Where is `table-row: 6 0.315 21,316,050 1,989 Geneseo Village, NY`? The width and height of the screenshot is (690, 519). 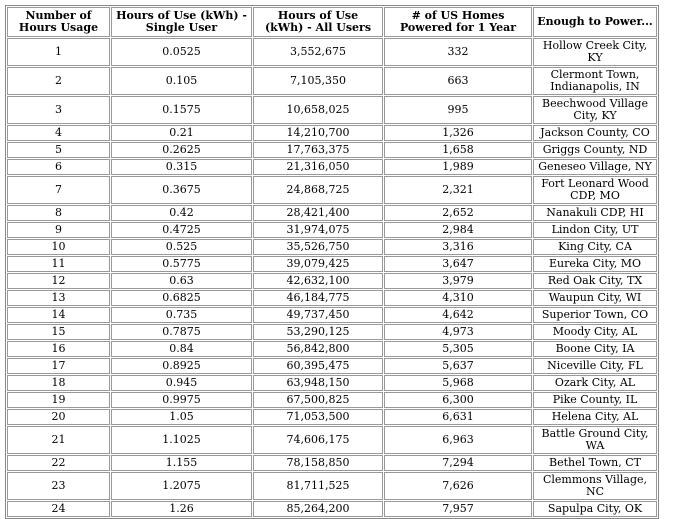
table-row: 6 0.315 21,316,050 1,989 Geneseo Village, NY is located at coordinates (332, 167).